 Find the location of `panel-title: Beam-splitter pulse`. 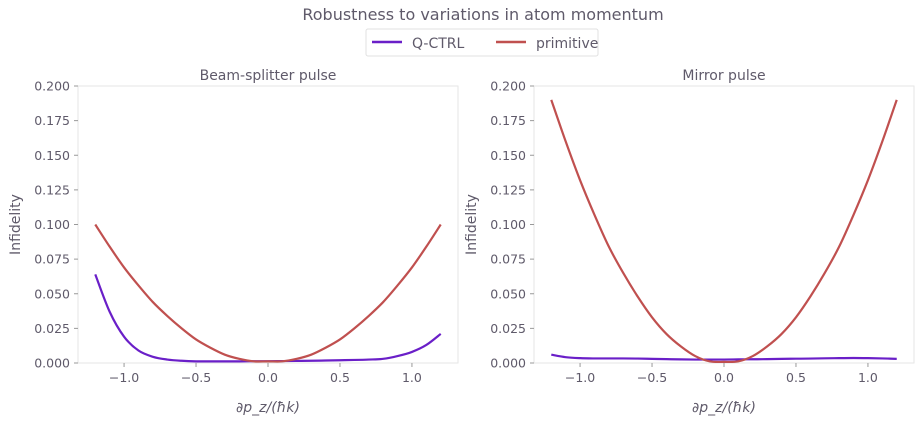

panel-title: Beam-splitter pulse is located at coordinates (268, 76).